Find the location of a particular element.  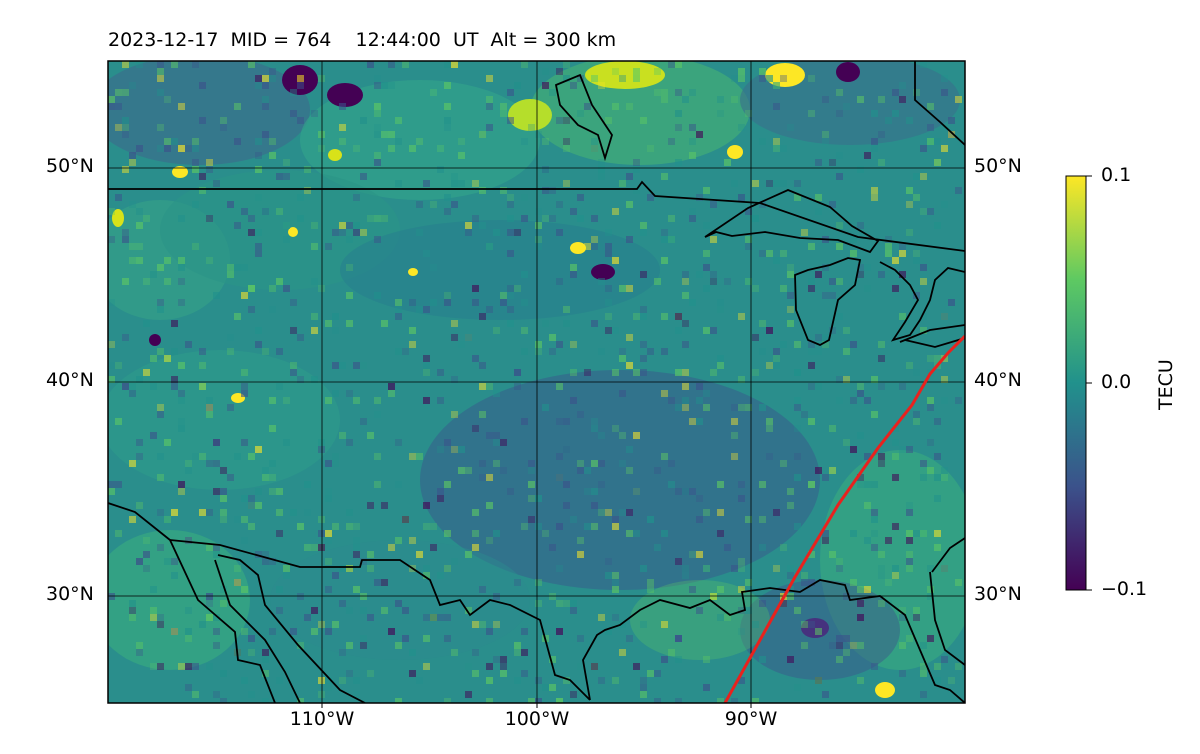

lon-tick-marks is located at coordinates (536, 705).